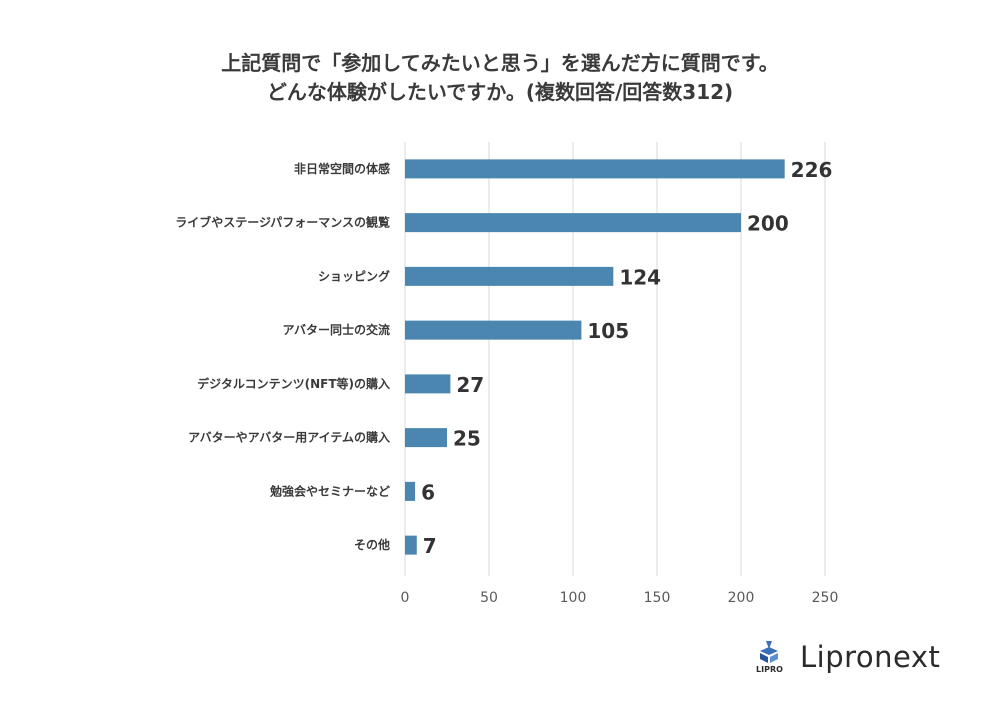 This screenshot has height=707, width=1000. What do you see at coordinates (640, 277) in the screenshot?
I see `data-label: 124` at bounding box center [640, 277].